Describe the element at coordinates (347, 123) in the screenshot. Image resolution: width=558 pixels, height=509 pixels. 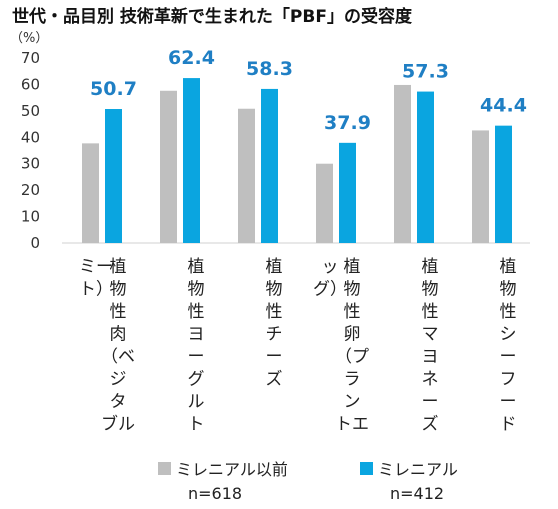
I see `data-label: 37.9` at that location.